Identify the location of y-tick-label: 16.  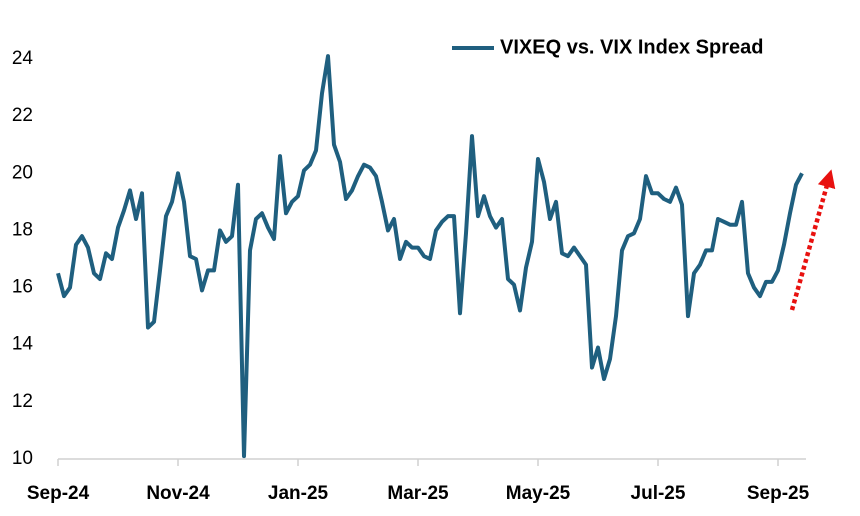
(22, 287).